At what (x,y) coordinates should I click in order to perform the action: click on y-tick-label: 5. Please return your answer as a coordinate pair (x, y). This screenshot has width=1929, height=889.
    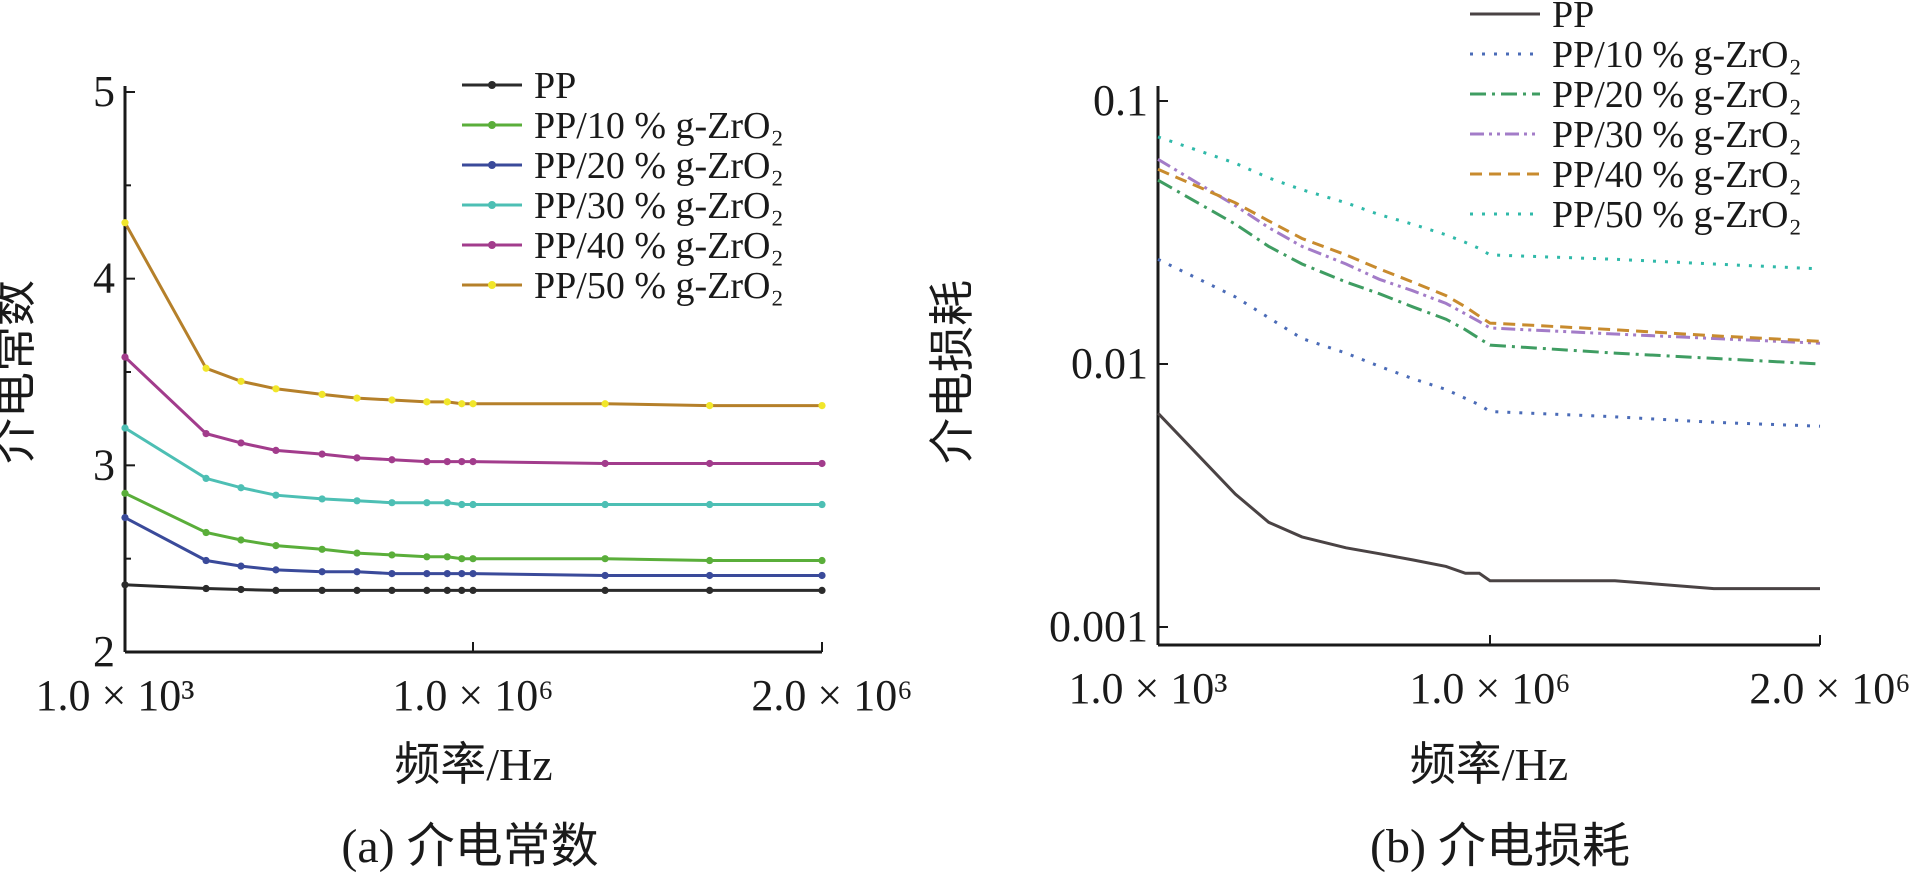
    Looking at the image, I should click on (104, 91).